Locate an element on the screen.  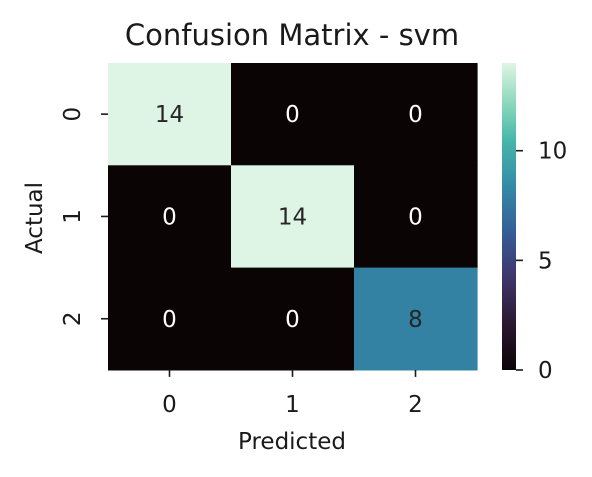
x-tick-label: 0 is located at coordinates (169, 405).